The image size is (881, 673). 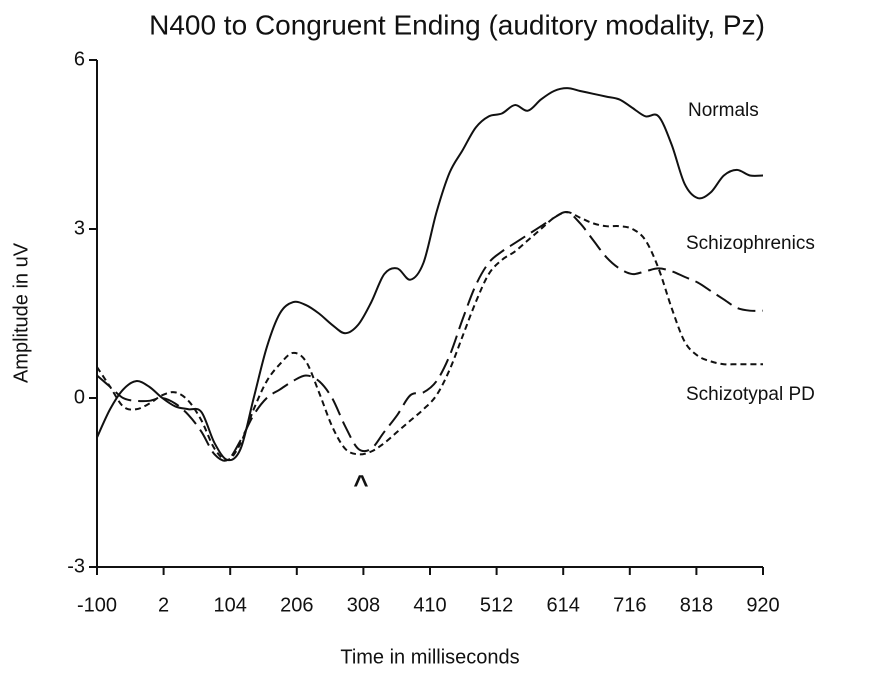 I want to click on y-tick-label: 6, so click(x=79, y=59).